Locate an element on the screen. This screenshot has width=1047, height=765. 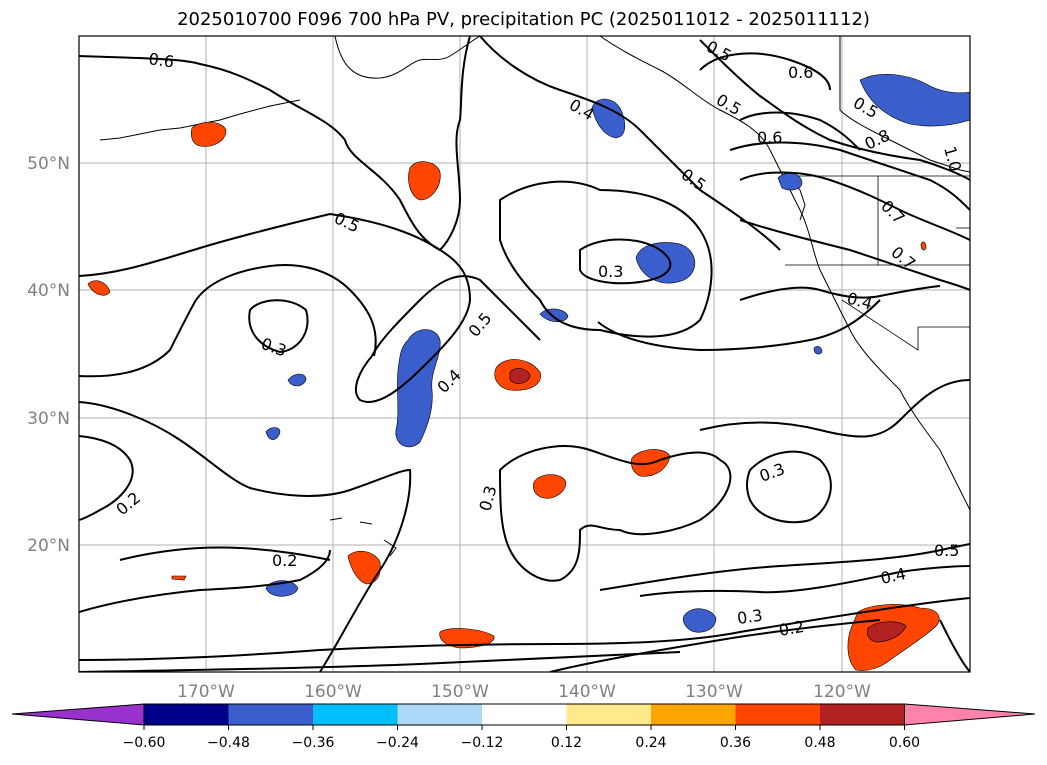
lat-tick-label: 40°N is located at coordinates (48, 291).